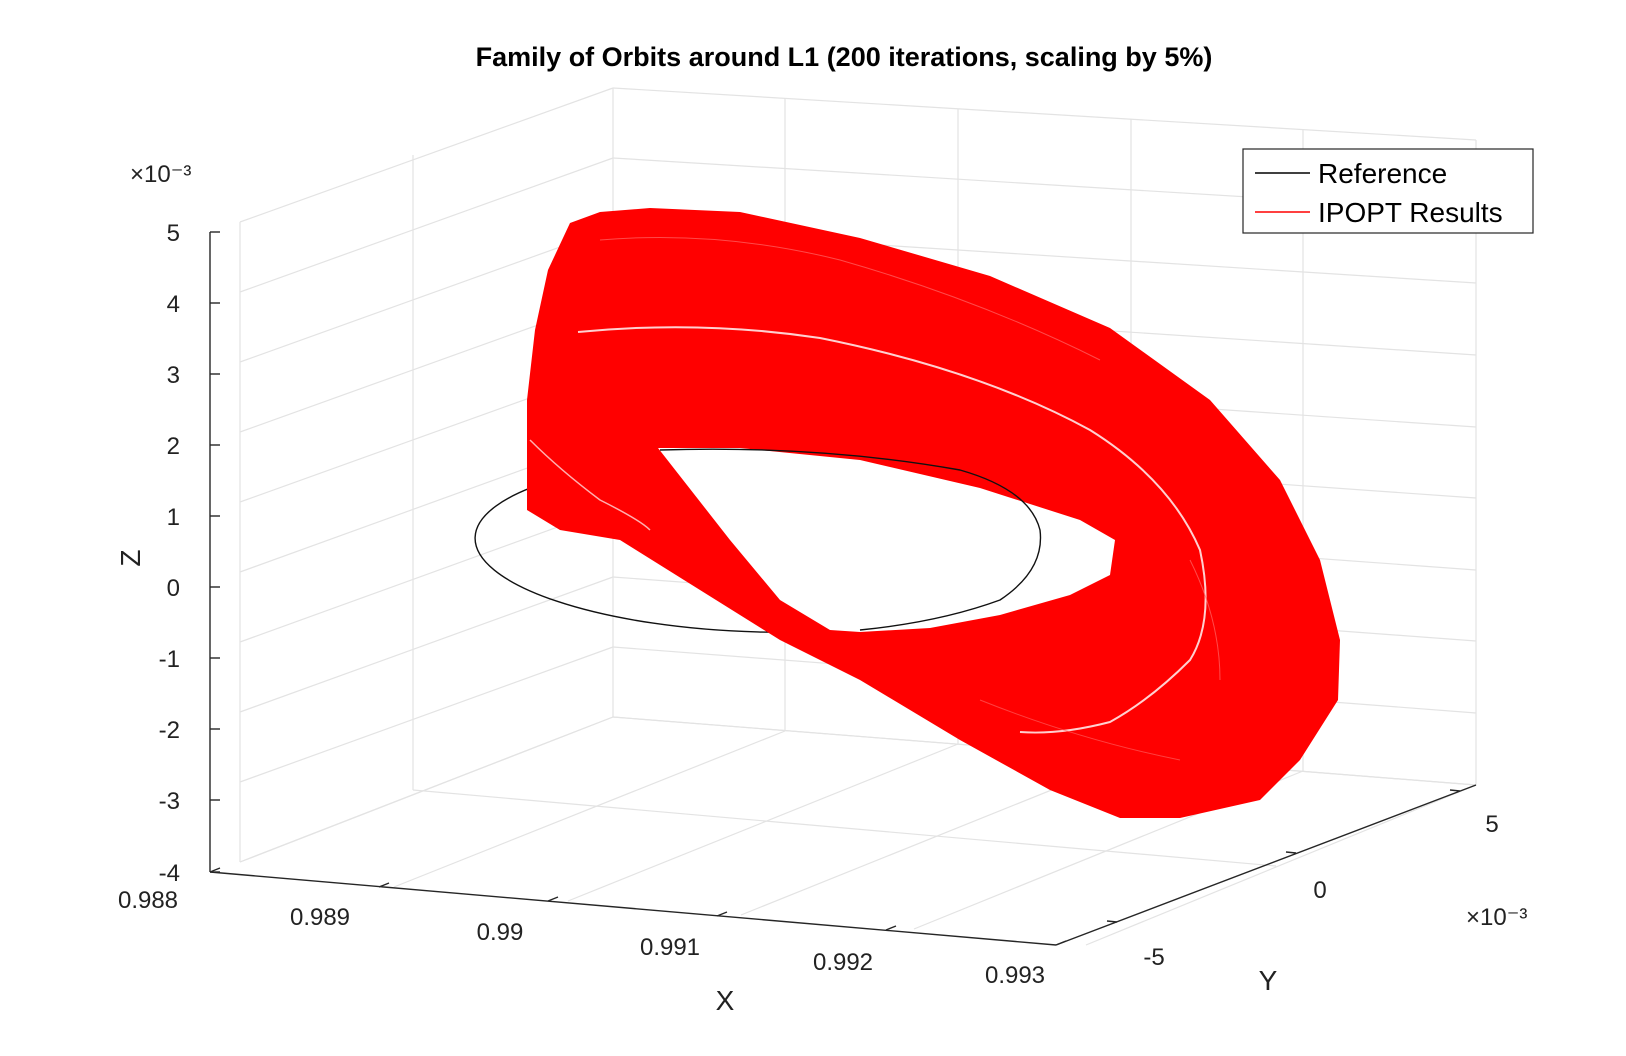 The image size is (1626, 1056). What do you see at coordinates (1491, 824) in the screenshot?
I see `y-tick-label: 5` at bounding box center [1491, 824].